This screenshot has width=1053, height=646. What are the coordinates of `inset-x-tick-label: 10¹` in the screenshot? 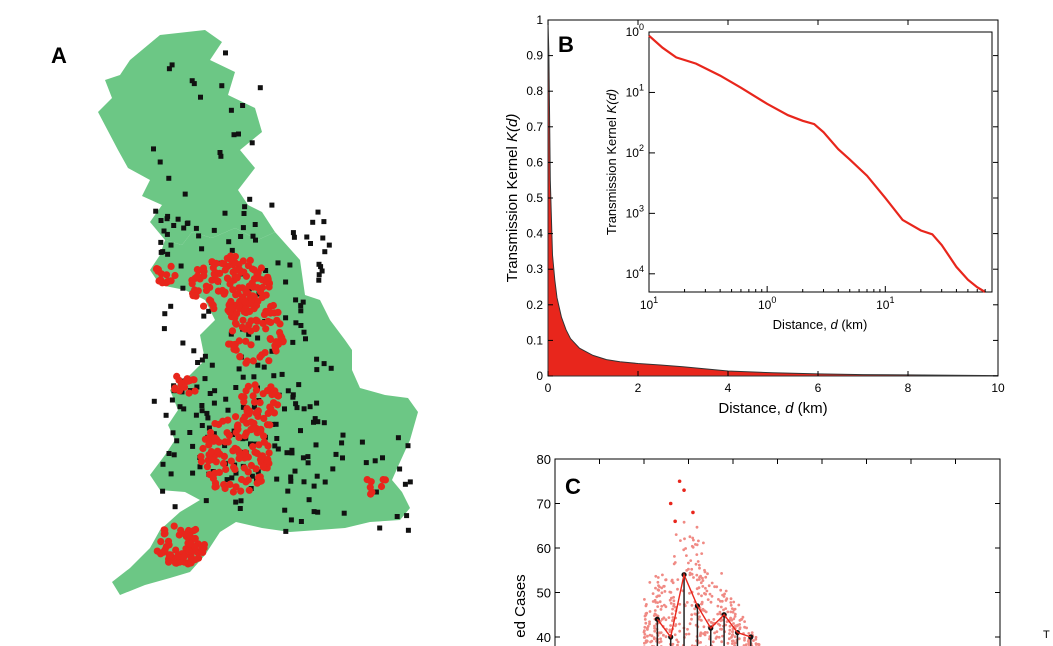 It's located at (885, 303).